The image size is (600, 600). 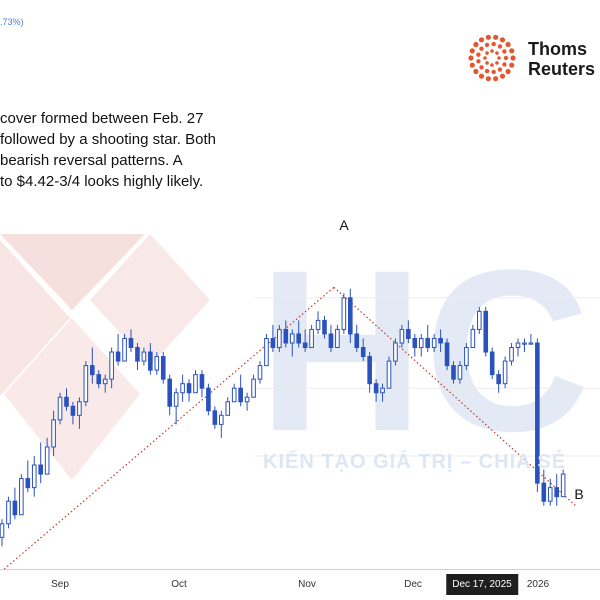 I want to click on reuters-dot-icon, so click(x=492, y=58).